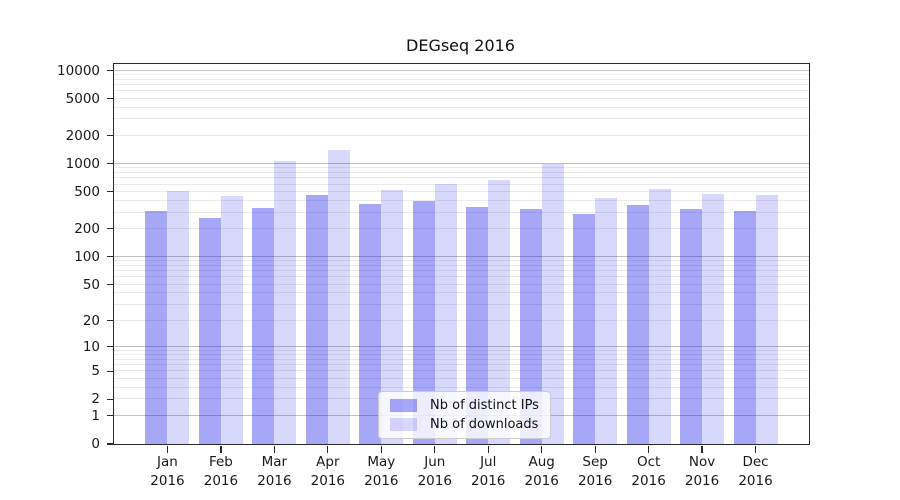  Describe the element at coordinates (87, 191) in the screenshot. I see `y-tick-label: 500` at that location.